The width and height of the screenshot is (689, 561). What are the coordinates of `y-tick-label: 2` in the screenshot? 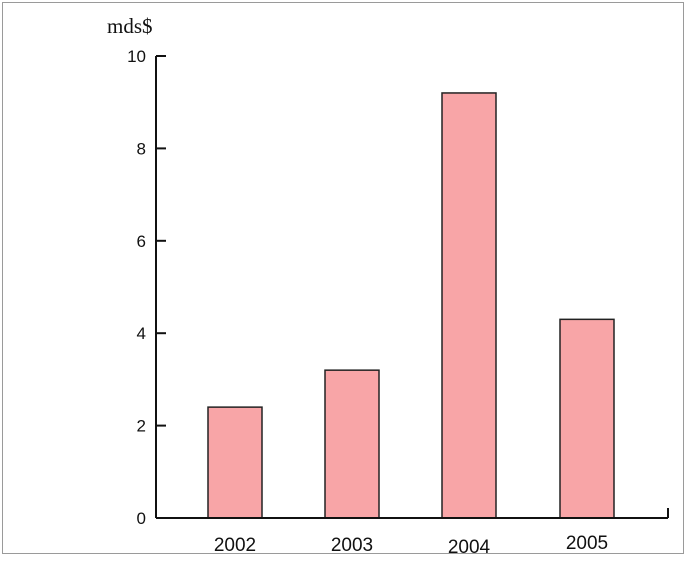 It's located at (141, 426).